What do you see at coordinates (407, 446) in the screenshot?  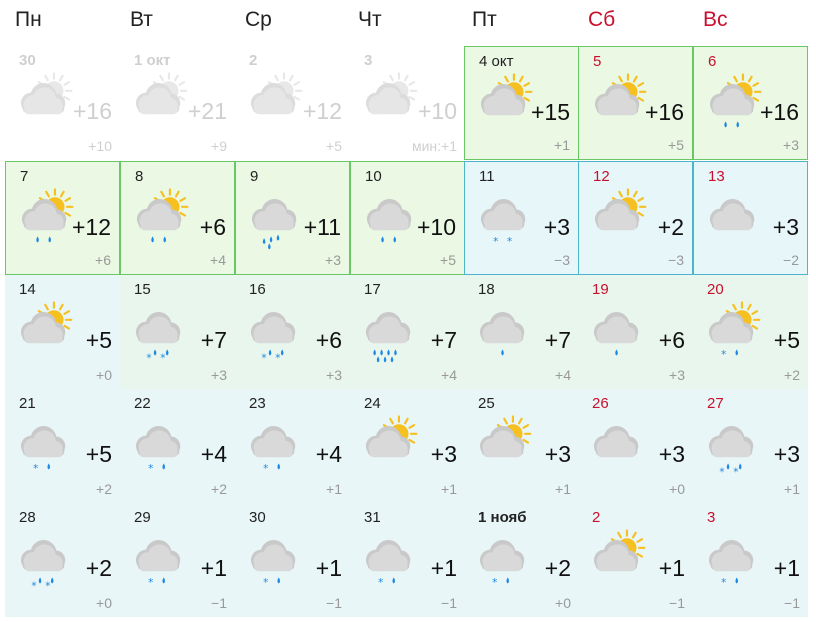 I see `day-cell: 24 +3 +1` at bounding box center [407, 446].